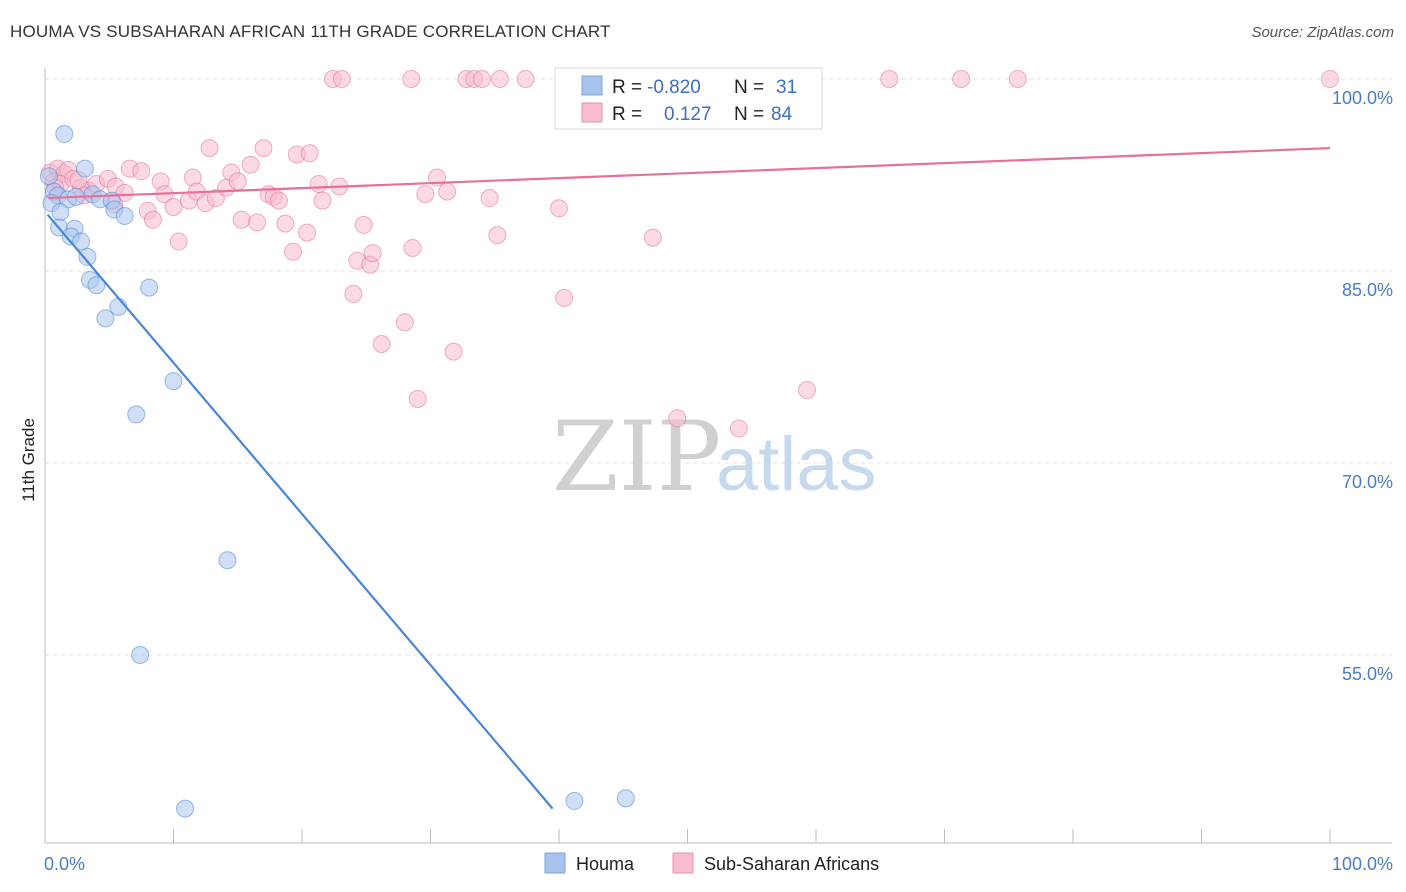  Describe the element at coordinates (636, 457) in the screenshot. I see `watermark-zip: ZIP` at that location.